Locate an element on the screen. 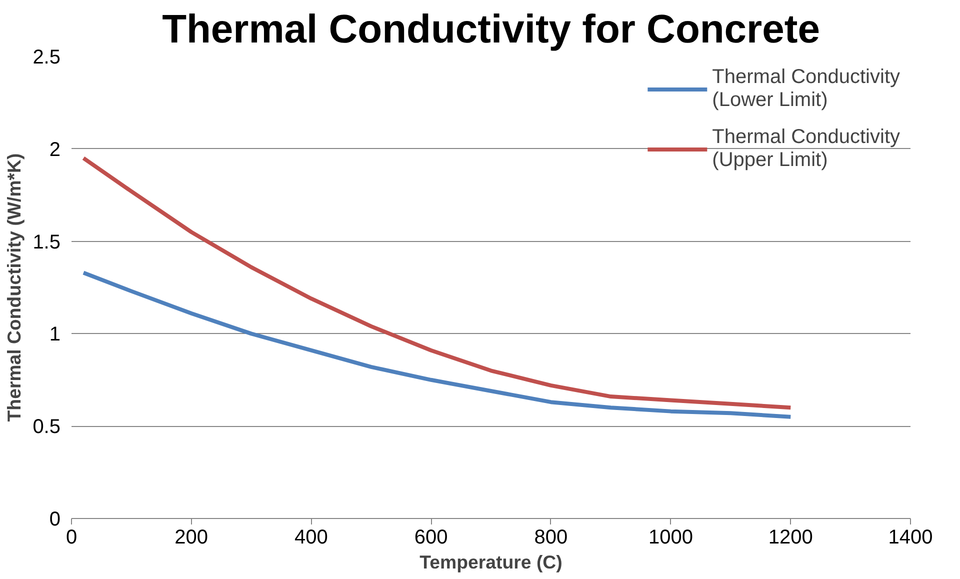  y-tick-label: 2.5 is located at coordinates (46, 57).